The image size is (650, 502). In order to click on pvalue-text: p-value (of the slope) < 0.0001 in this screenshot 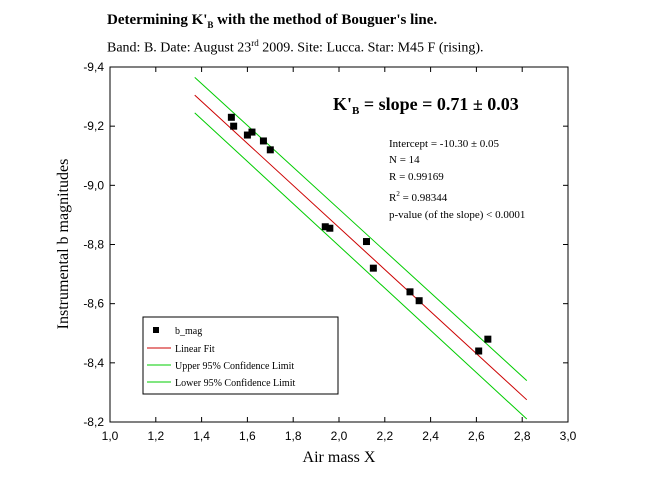, I will do `click(457, 215)`.